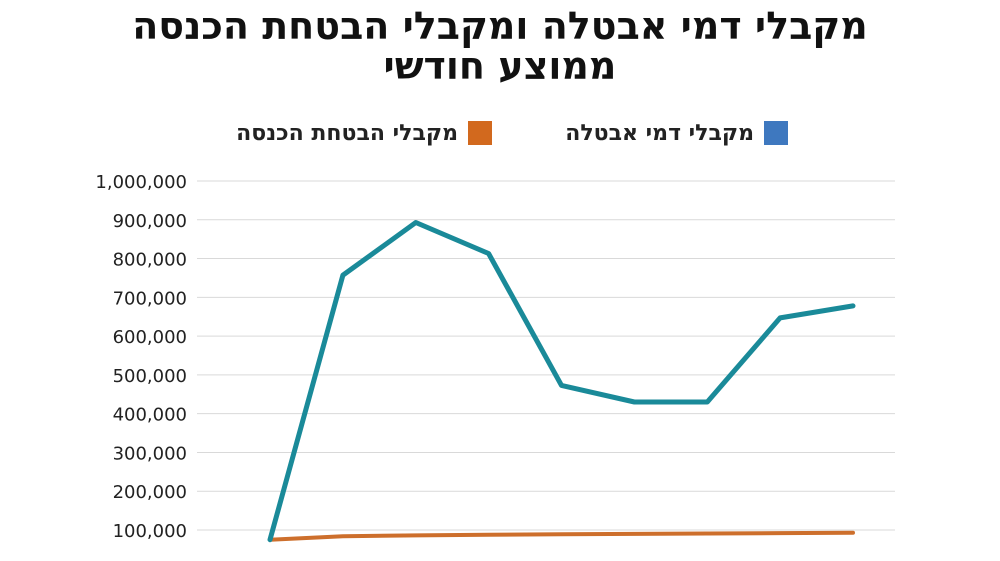  What do you see at coordinates (500, 66) in the screenshot?
I see `chart-title-line-2: ממוצע חודשי` at bounding box center [500, 66].